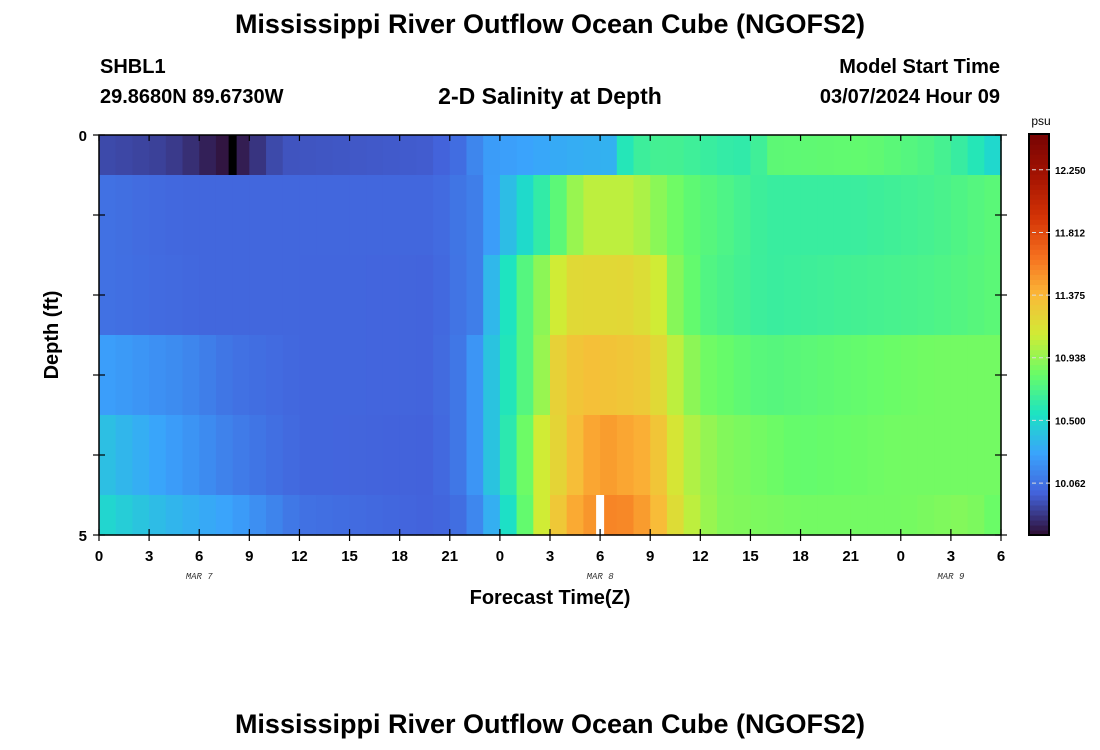 Image resolution: width=1100 pixels, height=750 pixels. What do you see at coordinates (1070, 359) in the screenshot?
I see `colorbar-tick-label: 10.938` at bounding box center [1070, 359].